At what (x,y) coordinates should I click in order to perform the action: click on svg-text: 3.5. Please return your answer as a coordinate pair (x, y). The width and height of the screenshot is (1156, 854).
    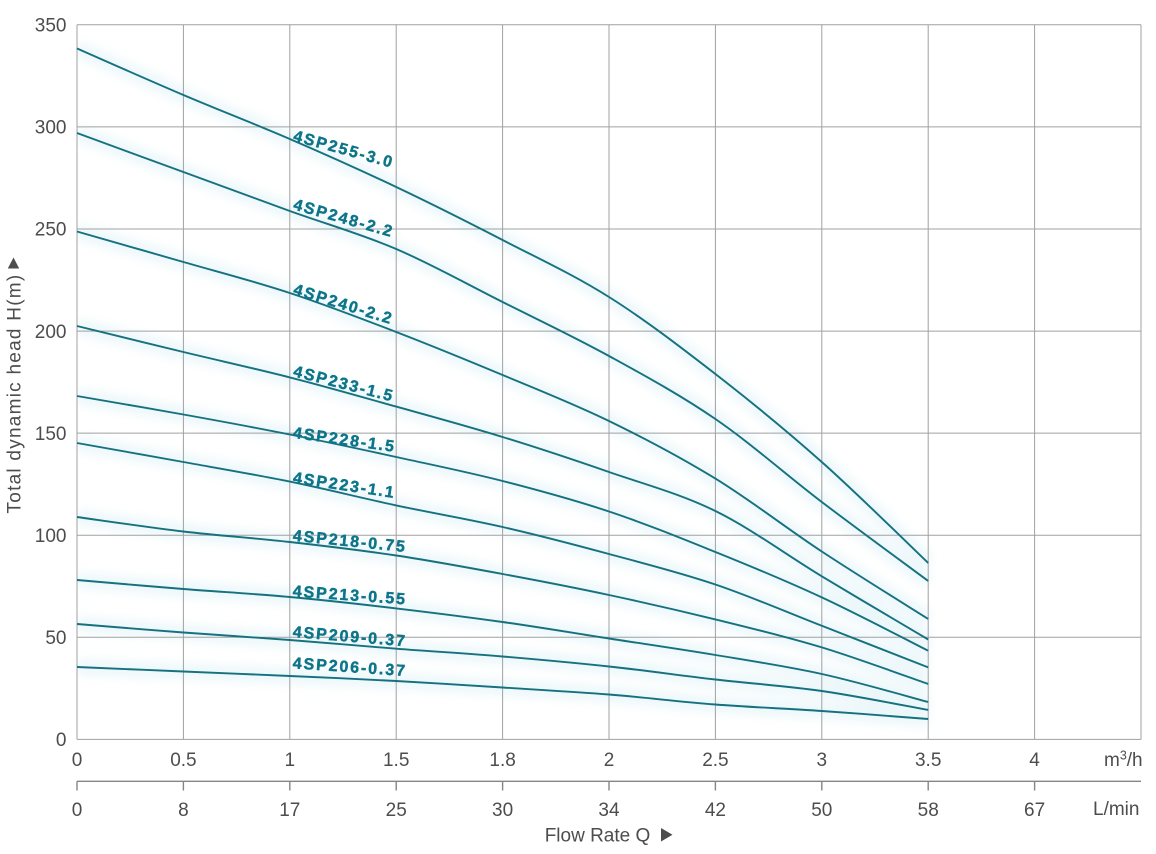
    Looking at the image, I should click on (928, 760).